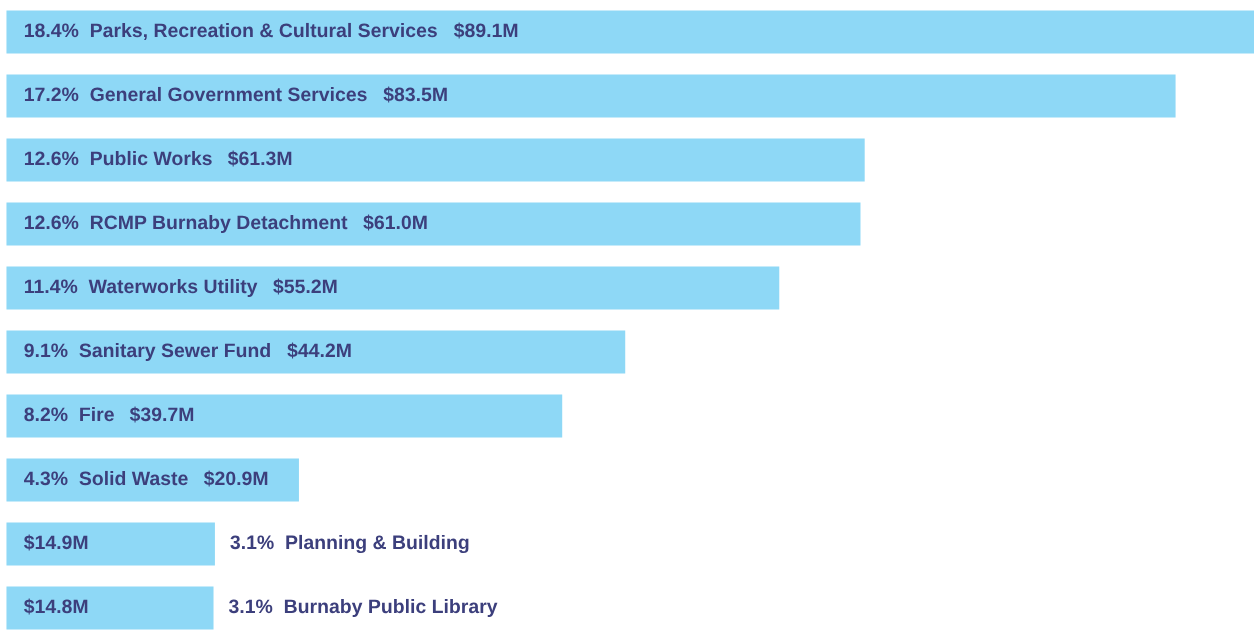 The height and width of the screenshot is (640, 1254). I want to click on data-label: $20.9M, so click(235, 478).